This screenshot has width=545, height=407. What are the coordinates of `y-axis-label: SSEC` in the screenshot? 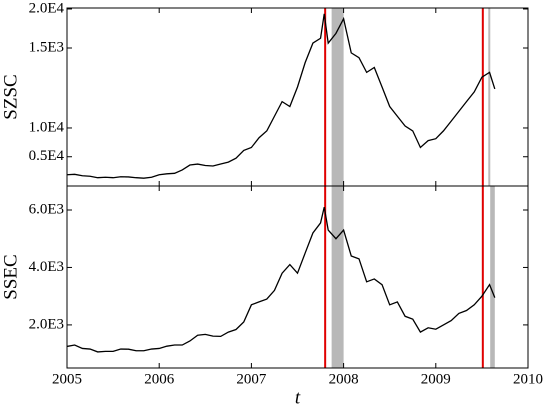 It's located at (10, 276).